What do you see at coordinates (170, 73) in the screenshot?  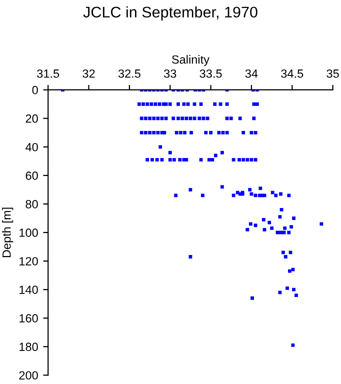 I see `x-tick-label: 33` at bounding box center [170, 73].